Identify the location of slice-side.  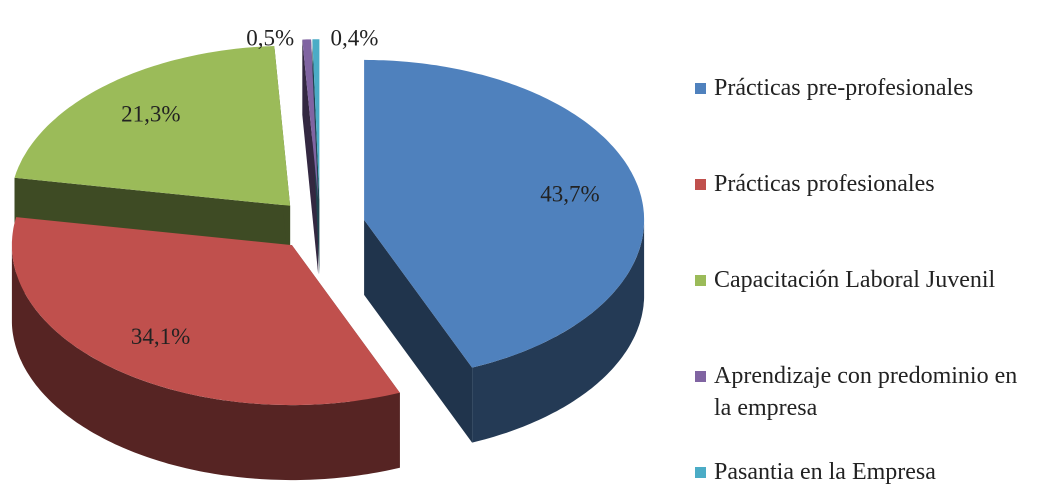
(558, 331).